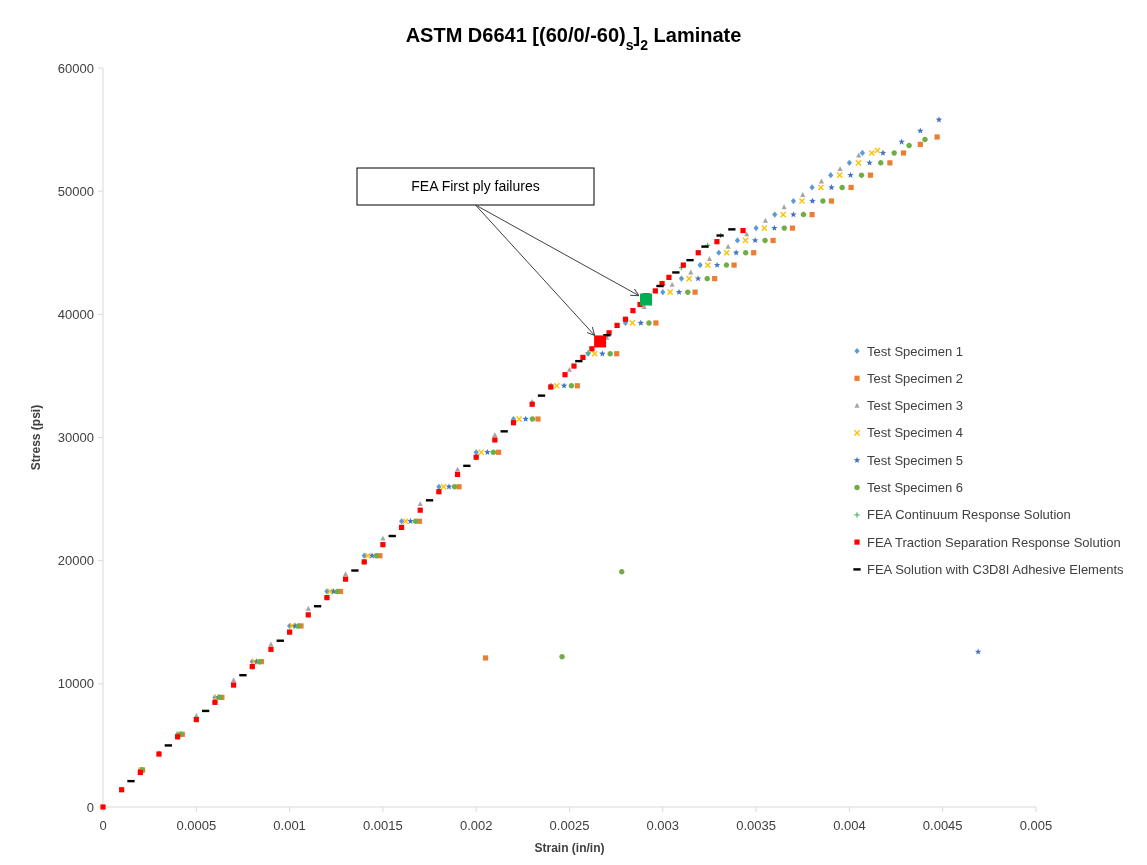  What do you see at coordinates (36, 437) in the screenshot?
I see `y-axis-title: Stress (psi)` at bounding box center [36, 437].